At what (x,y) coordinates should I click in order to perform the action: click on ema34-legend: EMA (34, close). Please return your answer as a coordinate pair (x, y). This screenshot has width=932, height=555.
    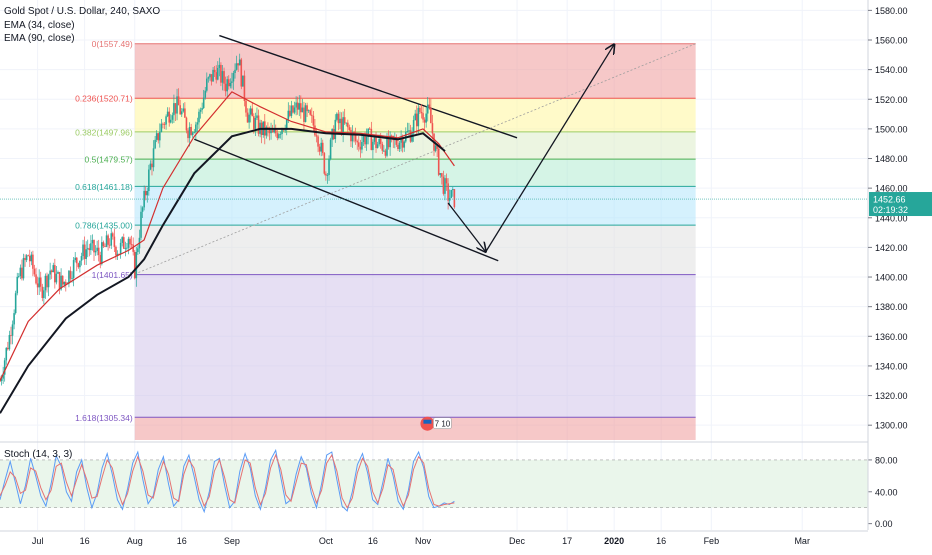
    Looking at the image, I should click on (39, 25).